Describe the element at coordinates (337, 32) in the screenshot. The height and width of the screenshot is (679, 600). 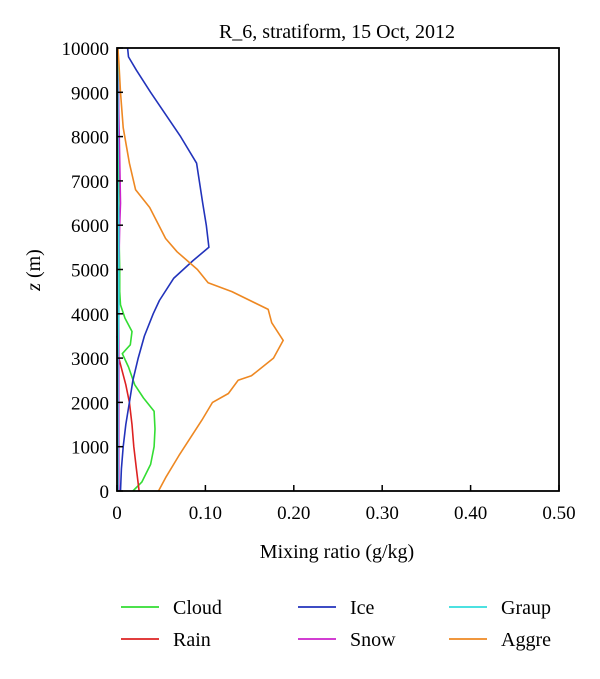
I see `chart-title: R_6, stratiform, 15 Oct, 2012` at that location.